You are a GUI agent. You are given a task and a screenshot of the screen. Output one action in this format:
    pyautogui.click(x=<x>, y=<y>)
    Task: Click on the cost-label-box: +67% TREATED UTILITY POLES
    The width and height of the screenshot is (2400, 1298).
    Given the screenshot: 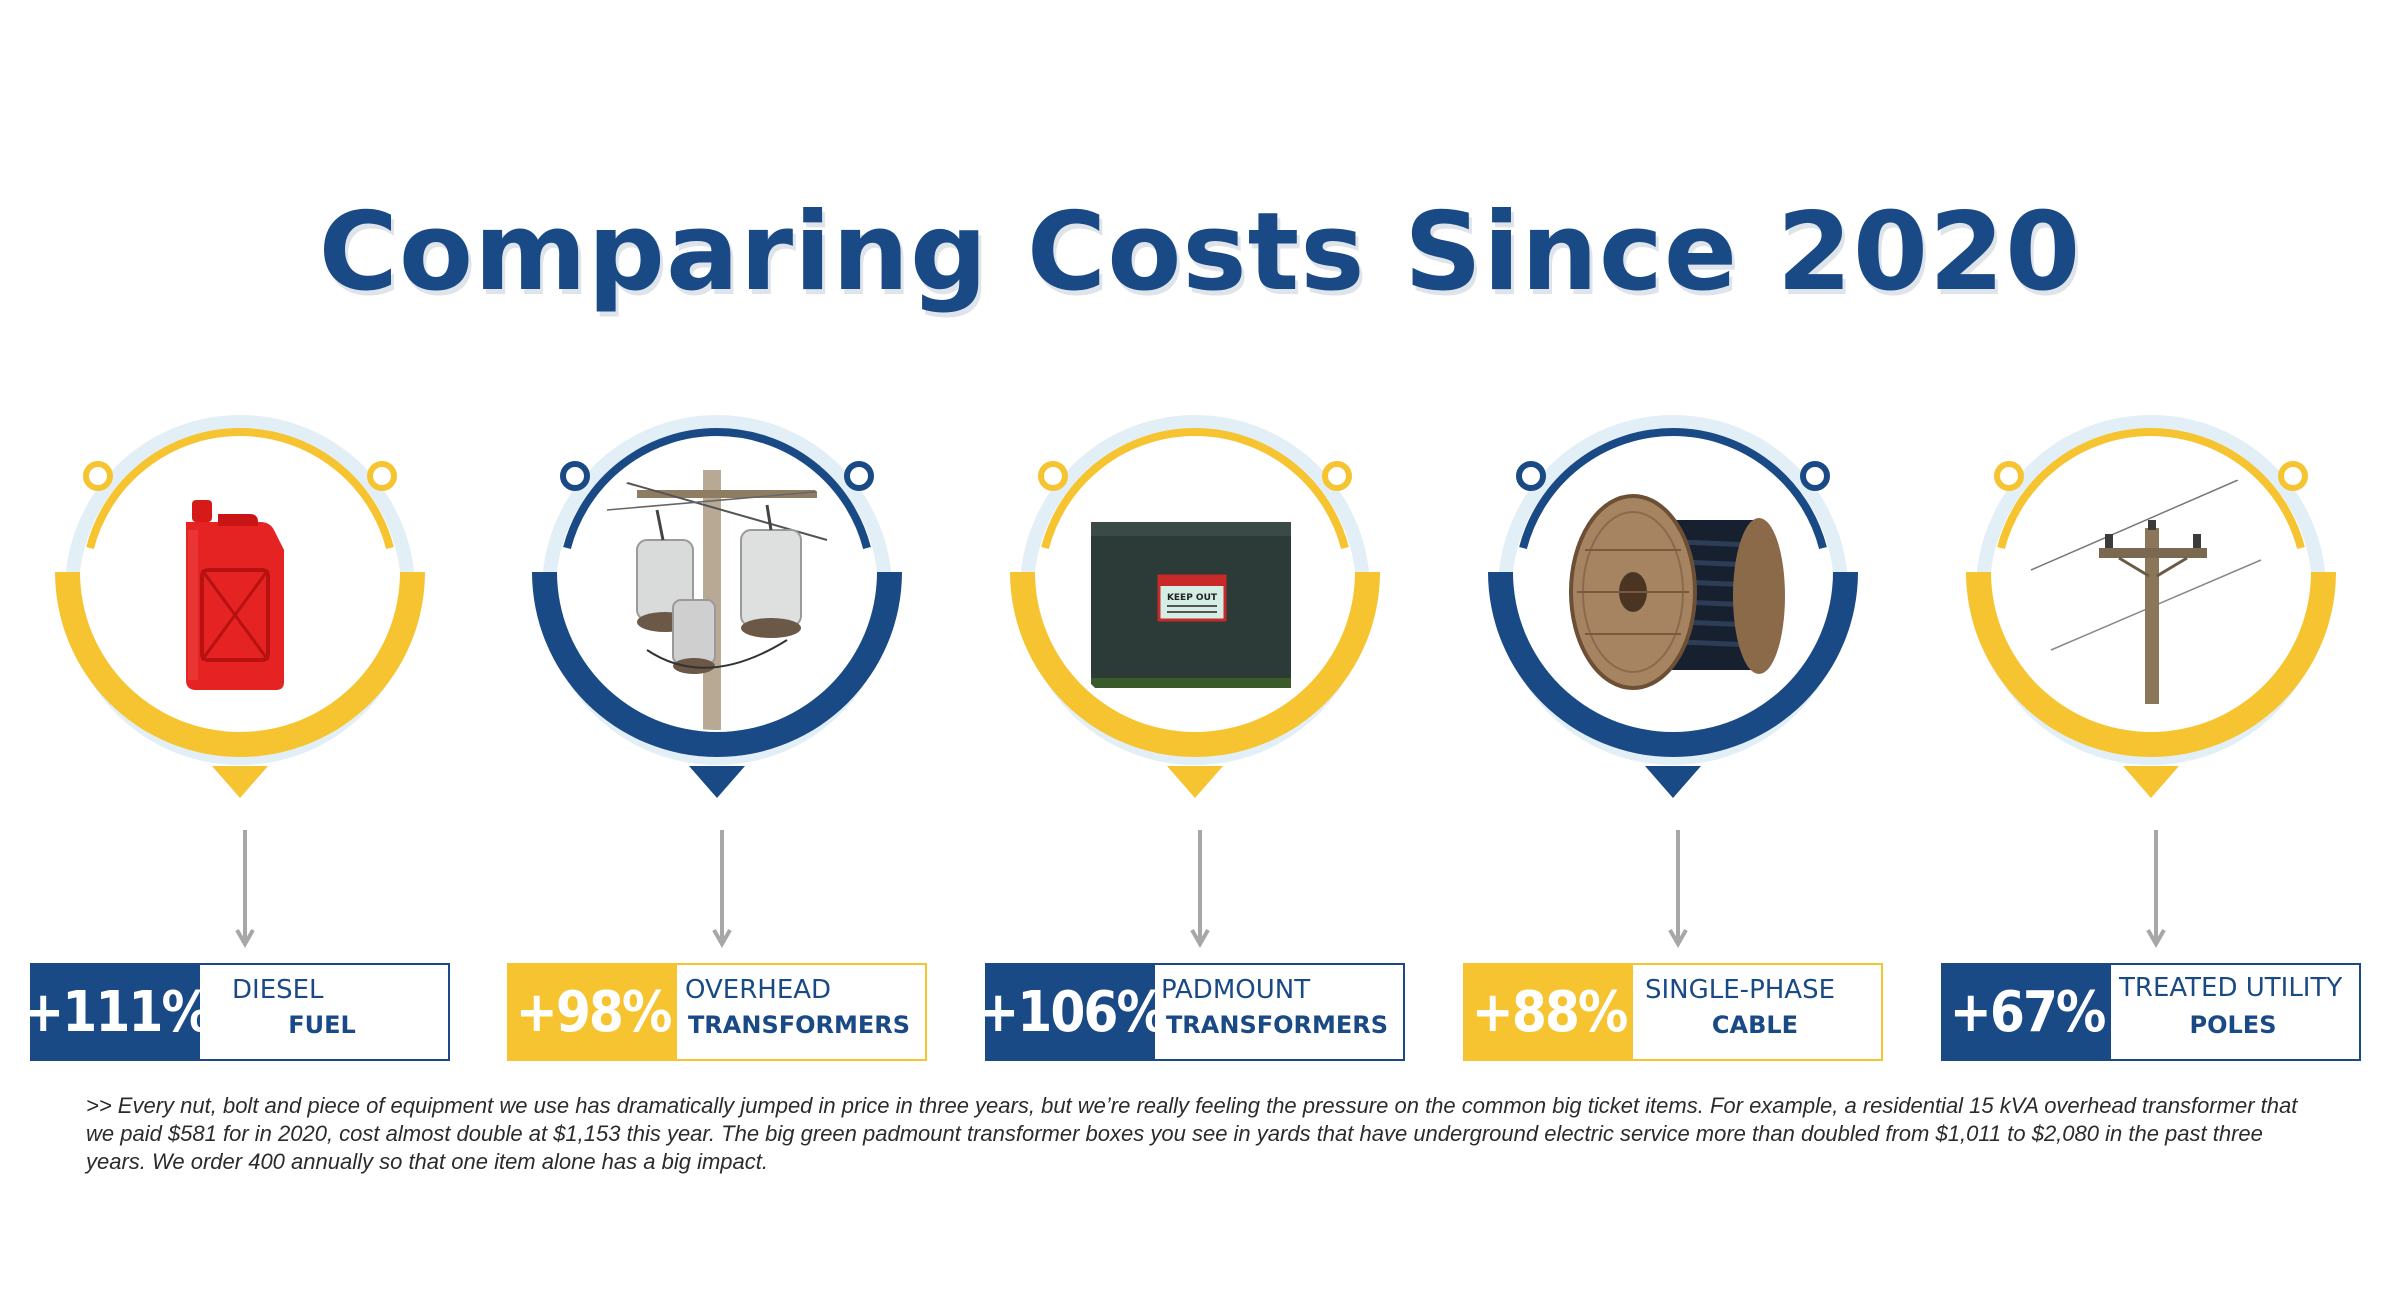 What is the action you would take?
    pyautogui.click(x=2151, y=1012)
    